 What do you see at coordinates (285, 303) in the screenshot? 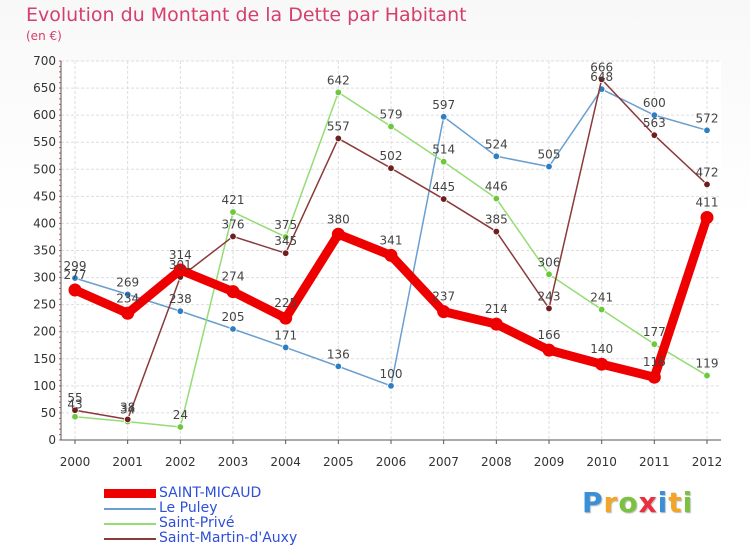
I see `data-label: 225` at bounding box center [285, 303].